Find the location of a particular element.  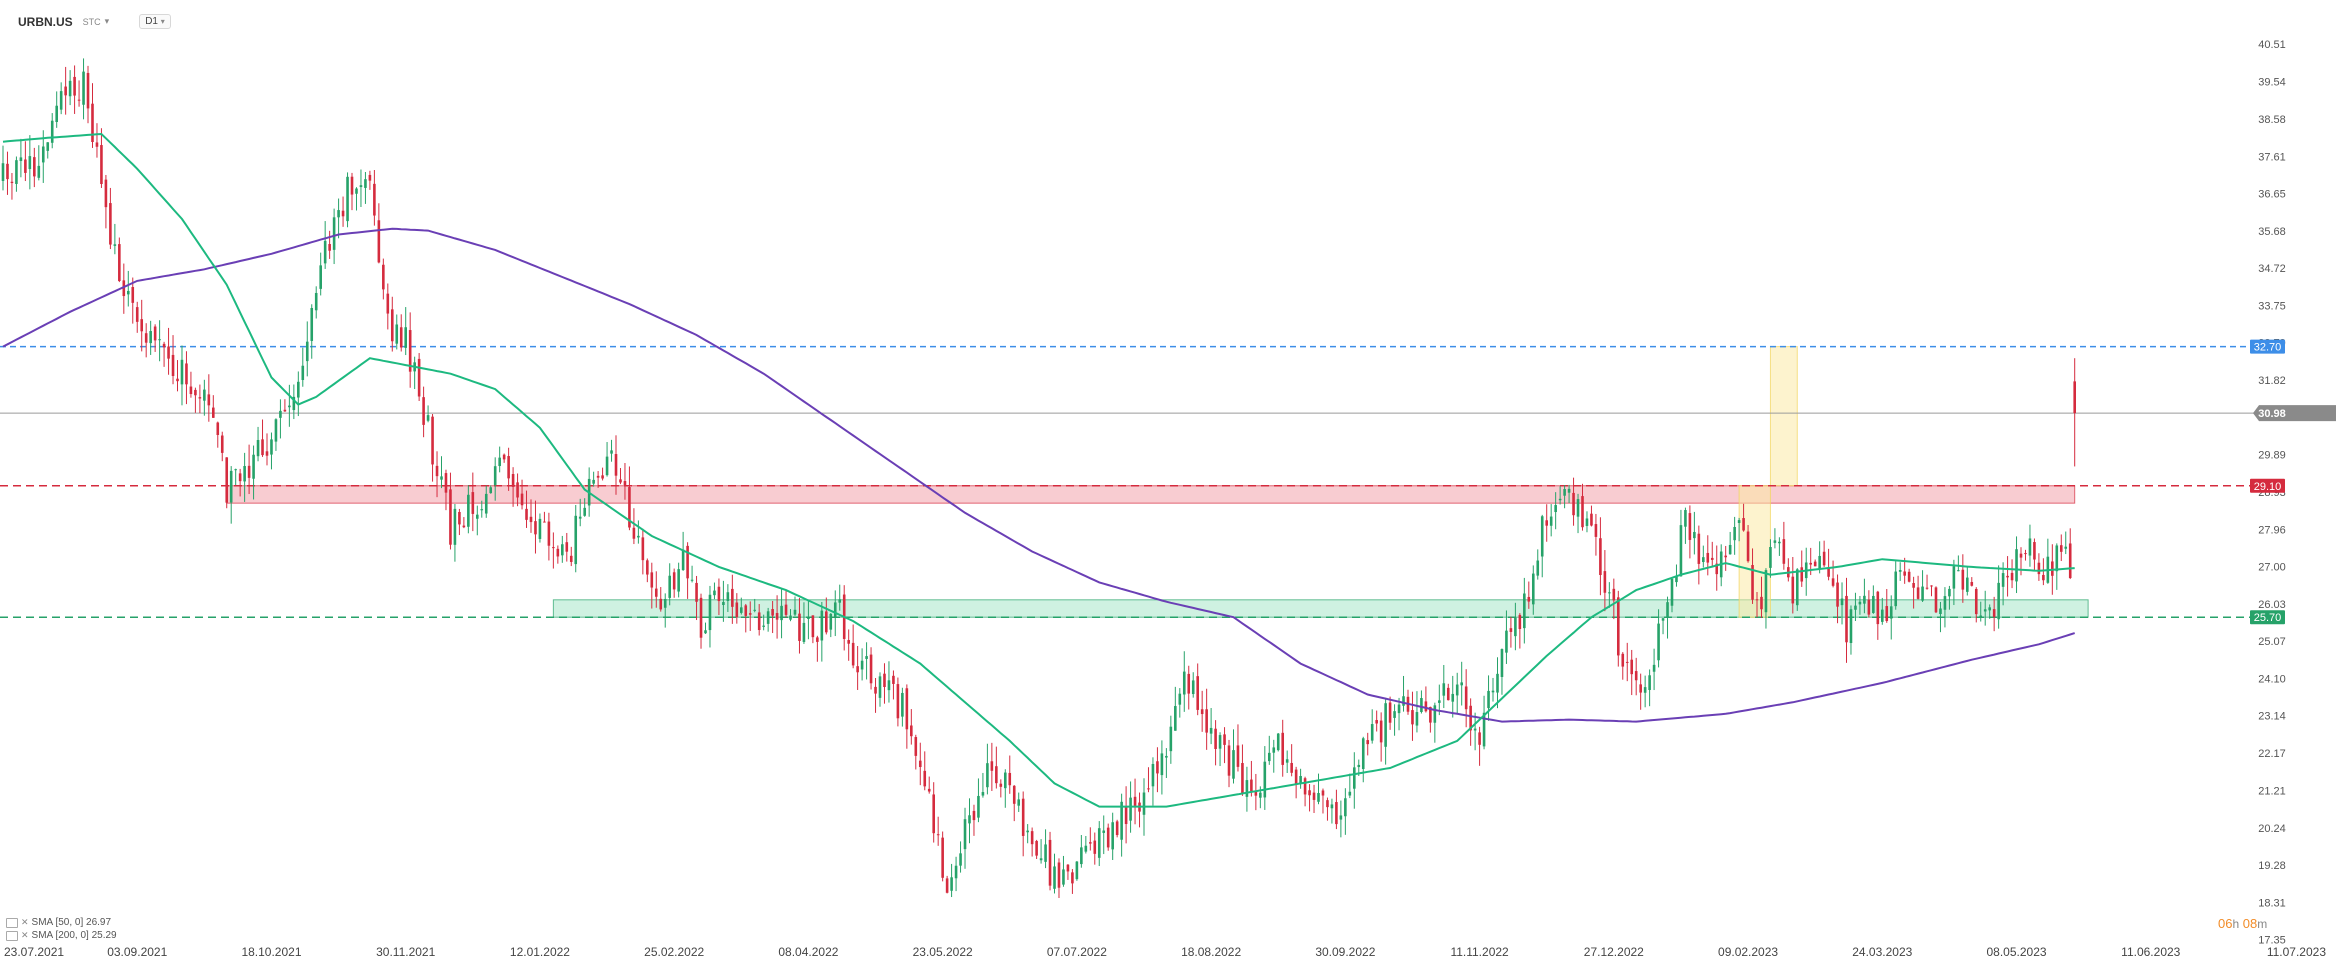

price-tag-label-blue: 32.70 is located at coordinates (2268, 348).